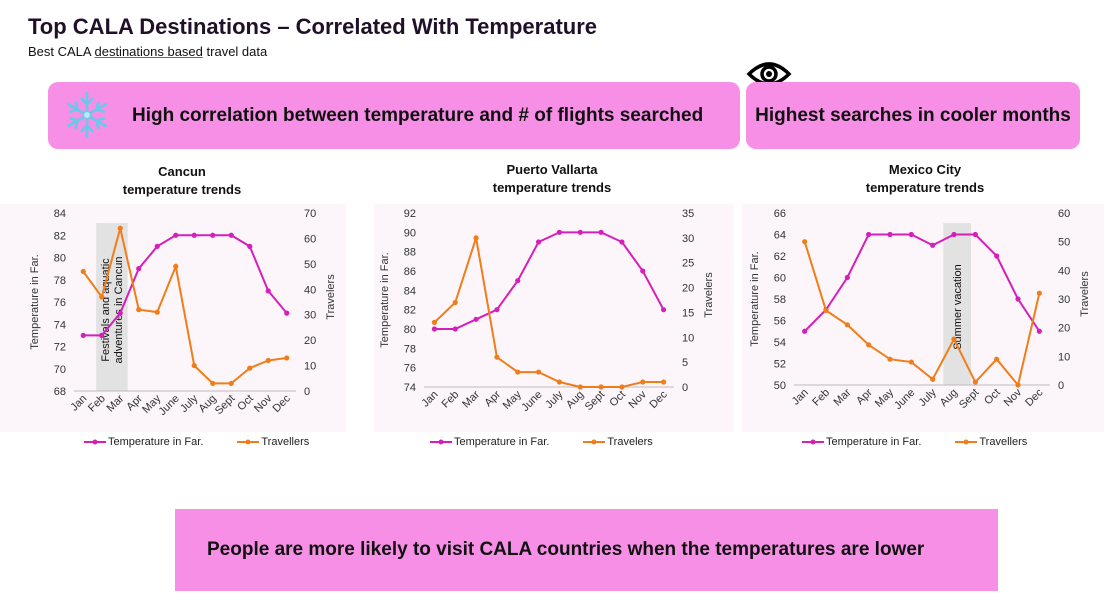  I want to click on chart-title-line1: Puerto Vallarta, so click(552, 169).